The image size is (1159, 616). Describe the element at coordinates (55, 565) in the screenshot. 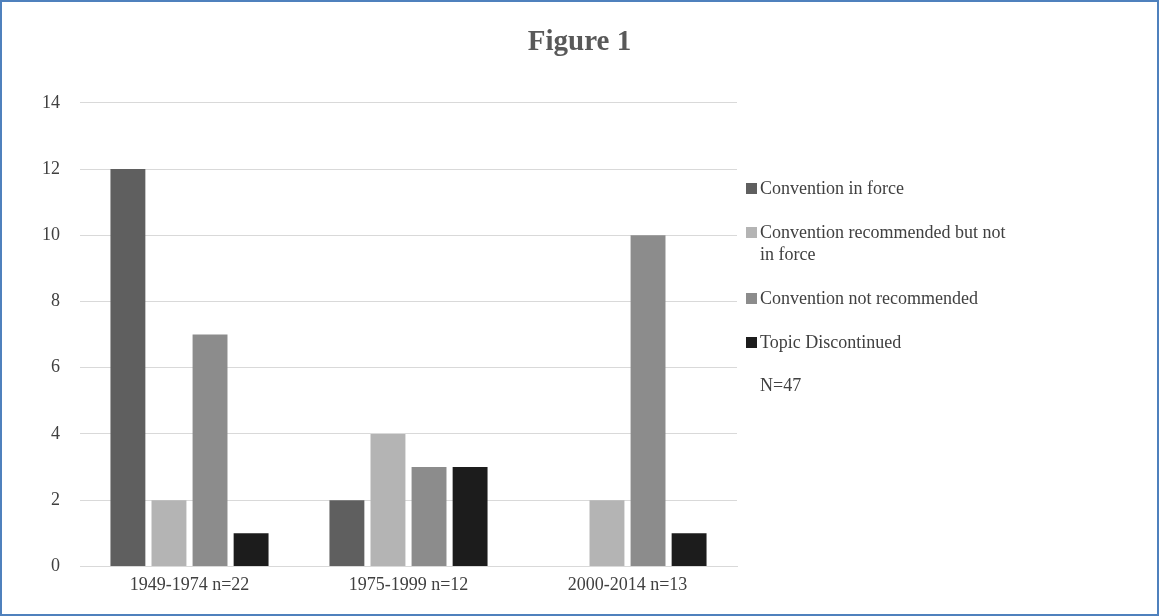

I see `y-tick-label: 0` at that location.